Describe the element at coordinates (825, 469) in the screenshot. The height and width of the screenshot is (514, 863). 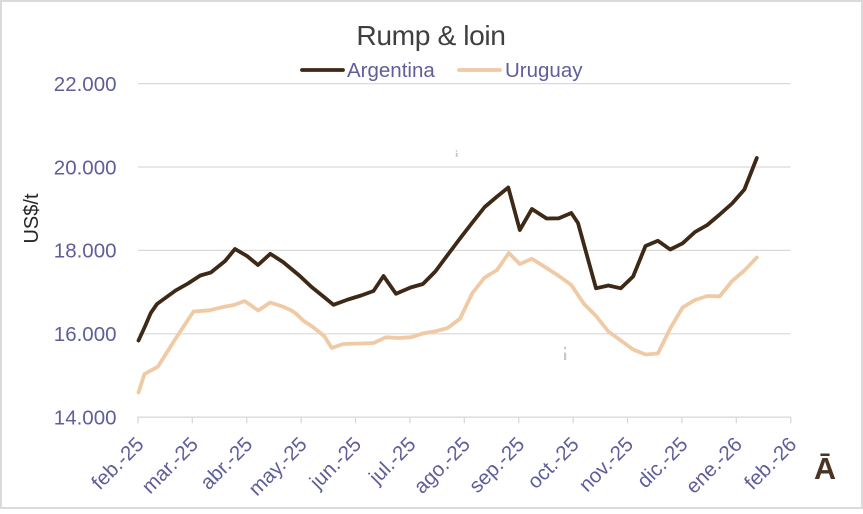
I see `svg-text: Ā` at that location.